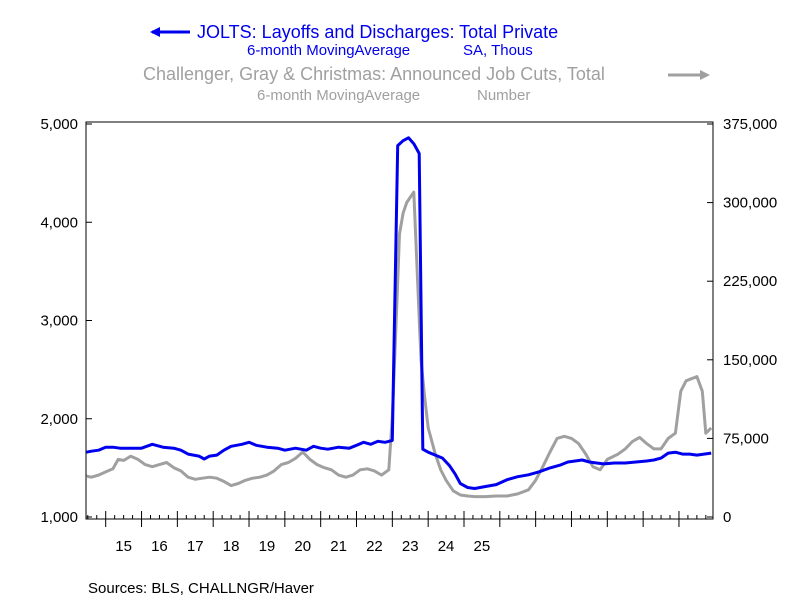 Image resolution: width=800 pixels, height=600 pixels. Describe the element at coordinates (338, 95) in the screenshot. I see `legend-subtitle-left-challenger: 6-month MovingAverage` at that location.